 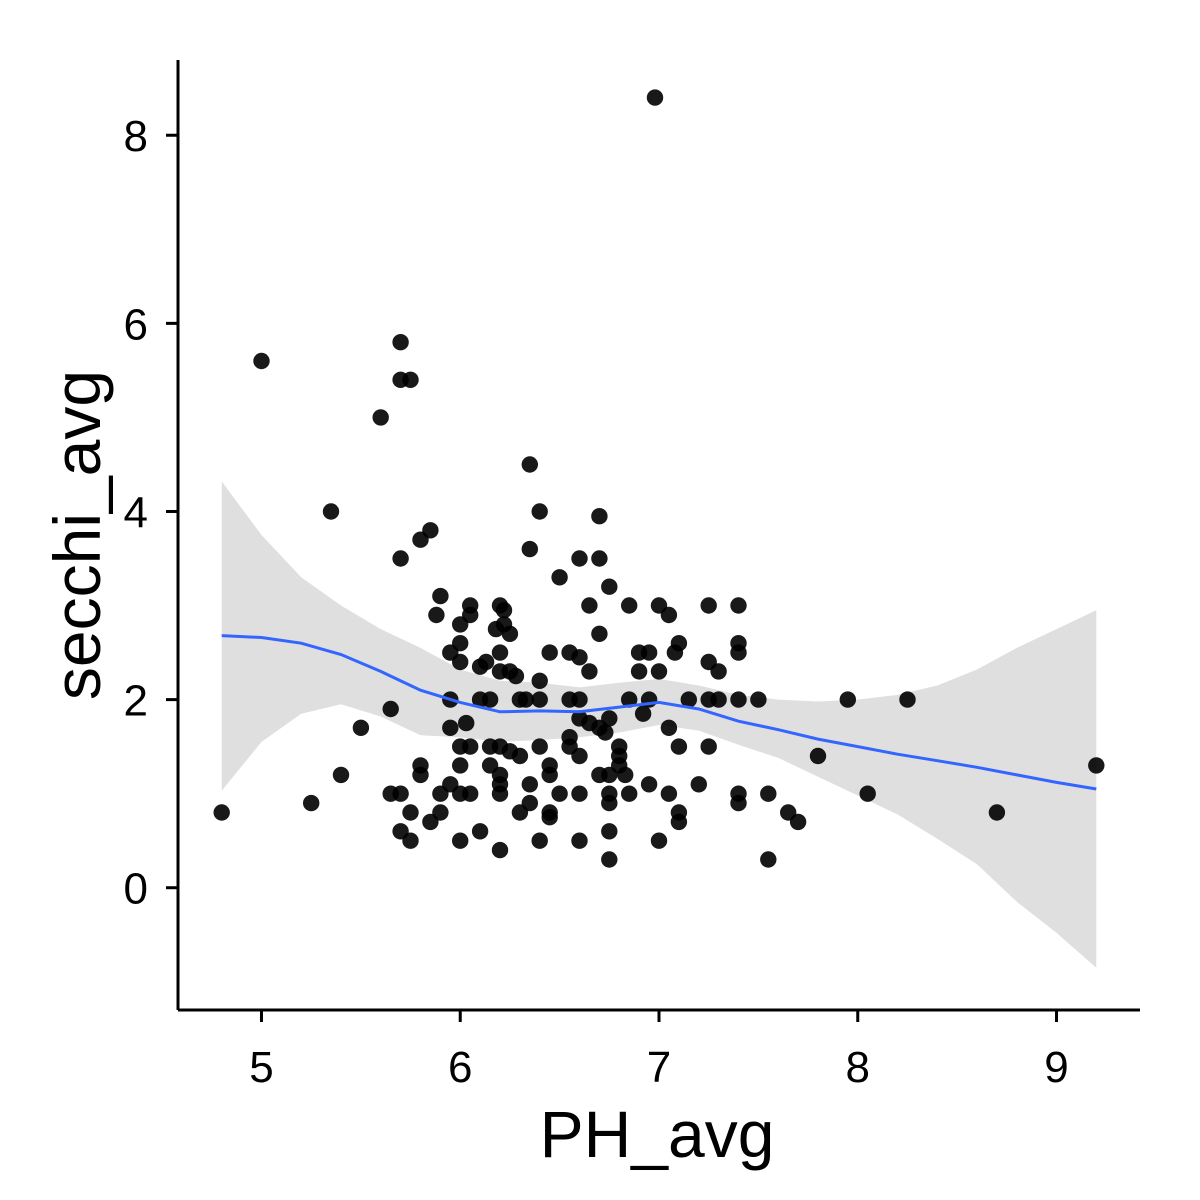 I want to click on x-tick-label: 9, so click(x=1056, y=1067).